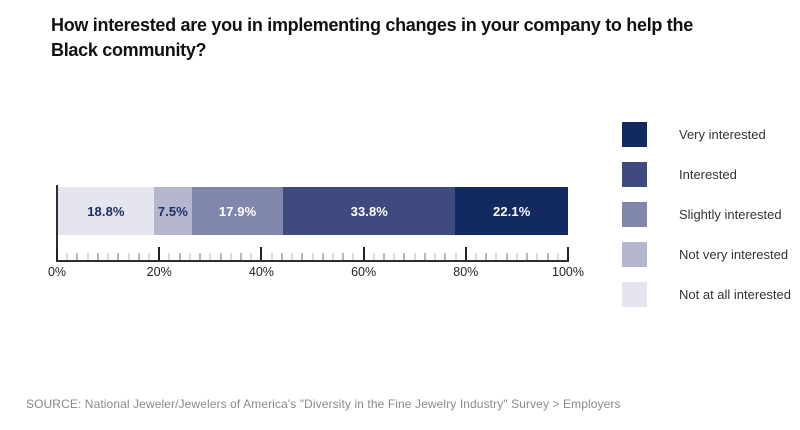  Describe the element at coordinates (129, 49) in the screenshot. I see `chart-title-line-2: Black community?` at that location.